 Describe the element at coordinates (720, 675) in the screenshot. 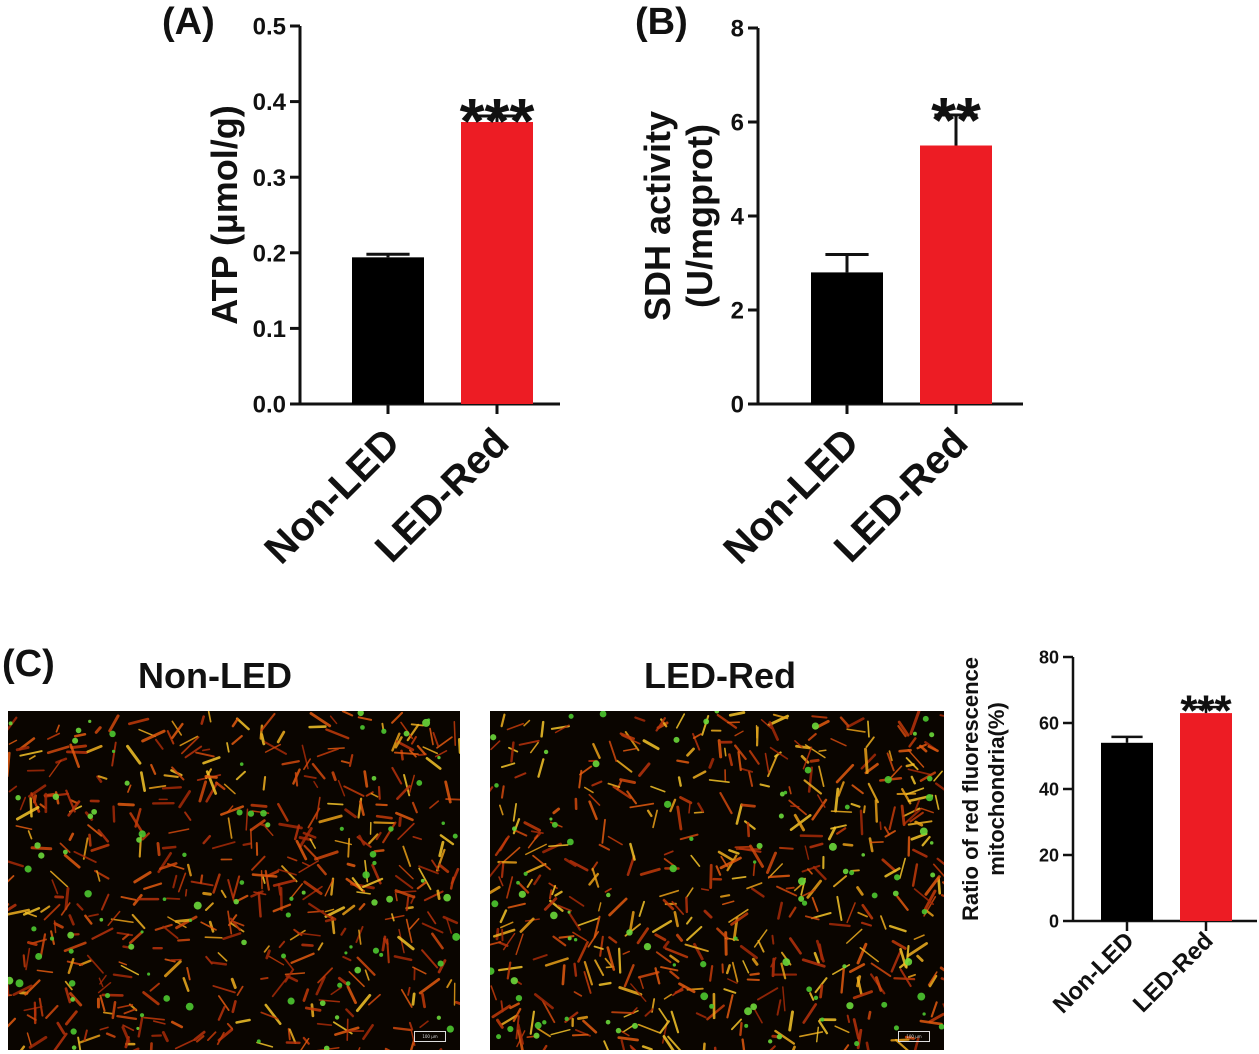

I see `micrograph-title-led-red: LED-Red` at that location.